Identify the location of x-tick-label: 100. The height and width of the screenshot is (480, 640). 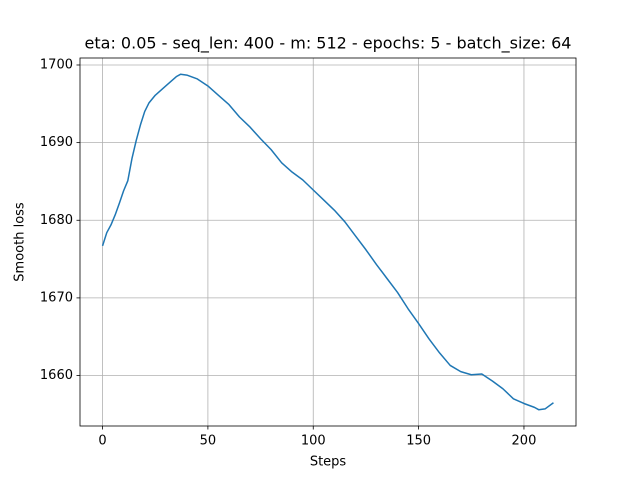
(313, 441).